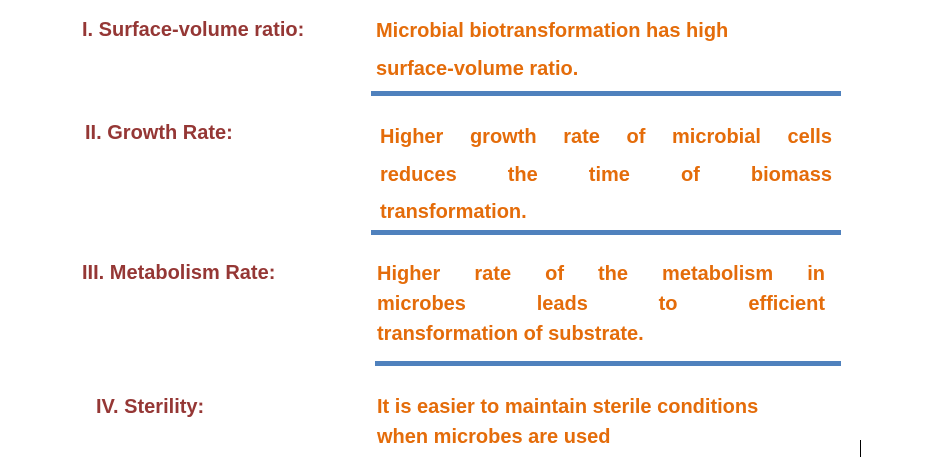 Image resolution: width=932 pixels, height=457 pixels. What do you see at coordinates (150, 407) in the screenshot?
I see `item-4-label: IV. Sterility:` at bounding box center [150, 407].